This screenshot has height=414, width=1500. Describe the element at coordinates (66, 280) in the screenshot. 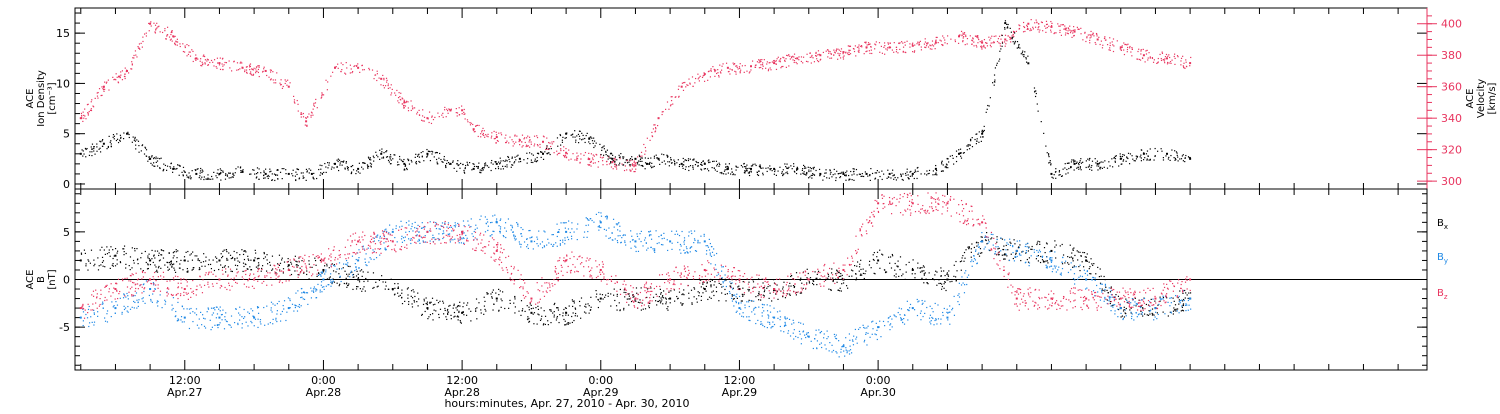

I see `bottom-left-tick-label: 0` at that location.